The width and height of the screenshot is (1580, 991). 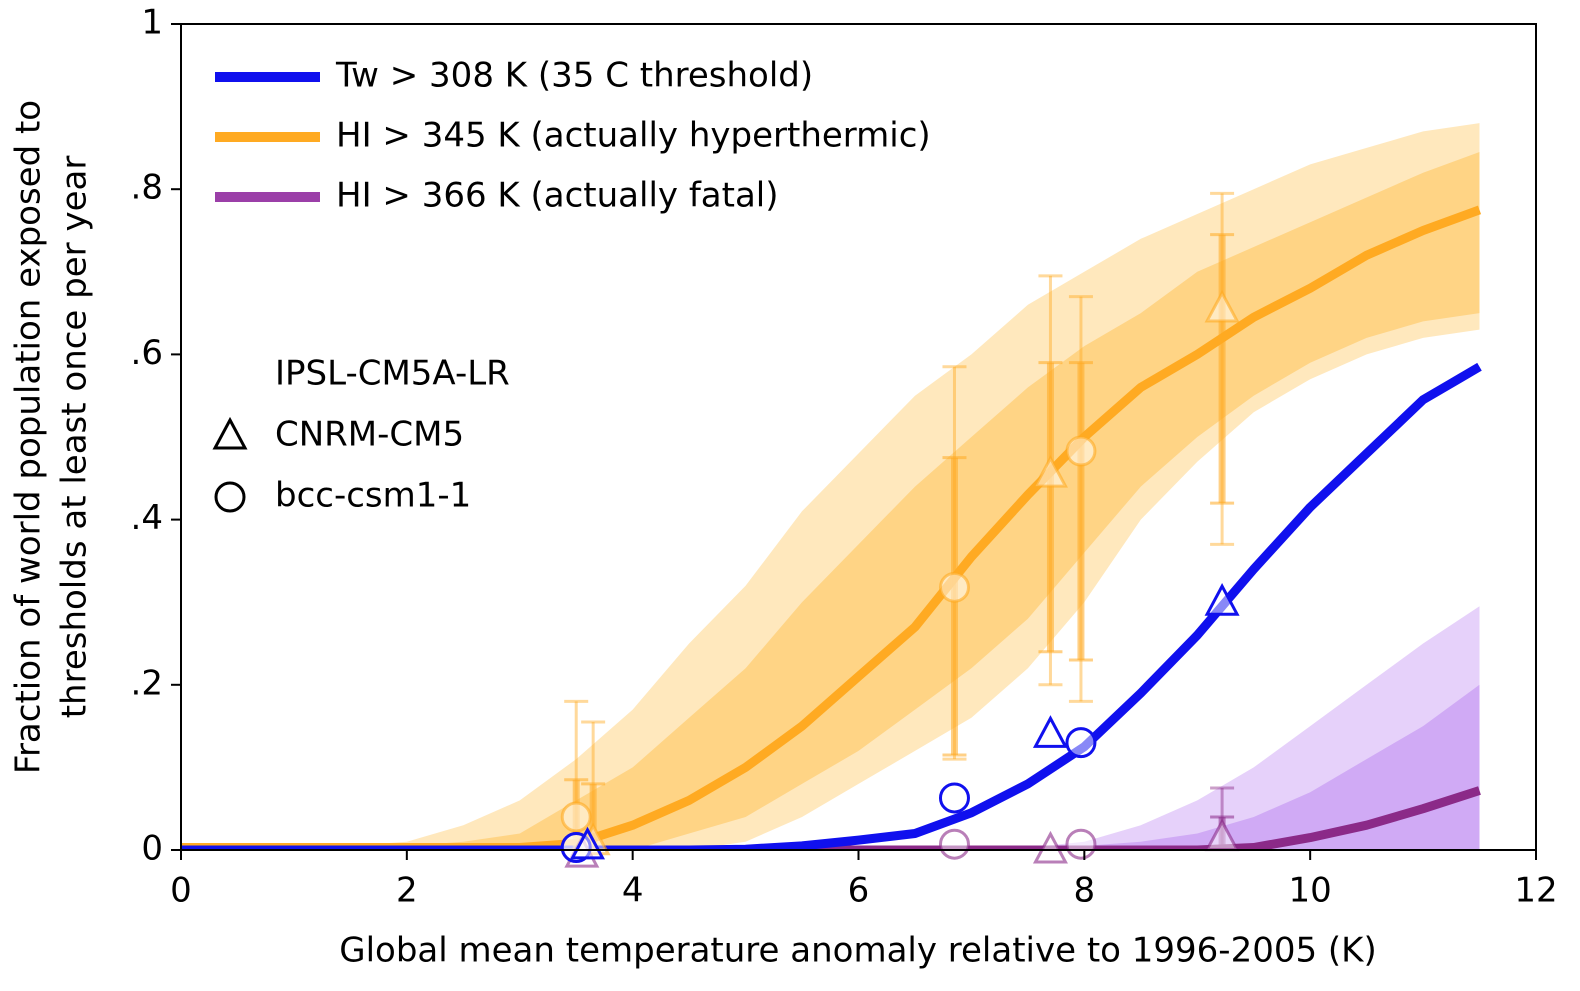 I want to click on y-axis-label: Fraction of world population exposed to, so click(x=29, y=437).